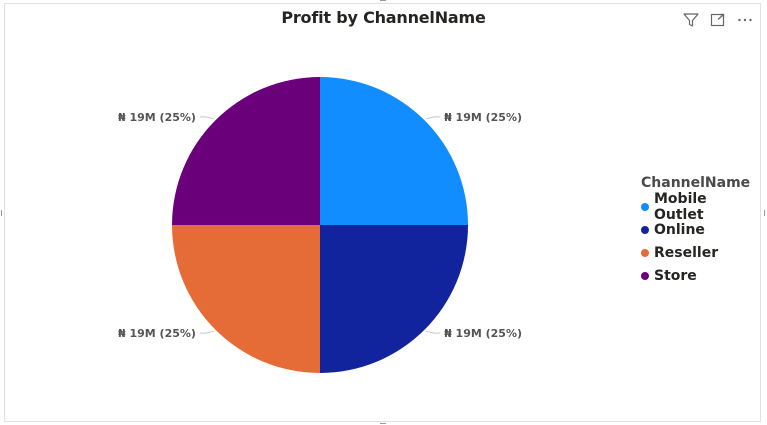 This screenshot has height=425, width=767. What do you see at coordinates (483, 117) in the screenshot?
I see `data-label-mobile-outlet: ₦ 19M (25%)` at bounding box center [483, 117].